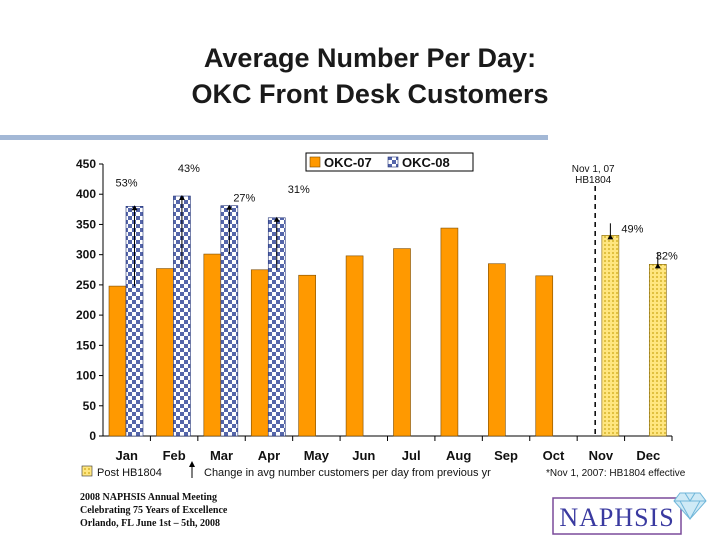 The height and width of the screenshot is (540, 720). What do you see at coordinates (411, 455) in the screenshot?
I see `x-tick-label: Jul` at bounding box center [411, 455].